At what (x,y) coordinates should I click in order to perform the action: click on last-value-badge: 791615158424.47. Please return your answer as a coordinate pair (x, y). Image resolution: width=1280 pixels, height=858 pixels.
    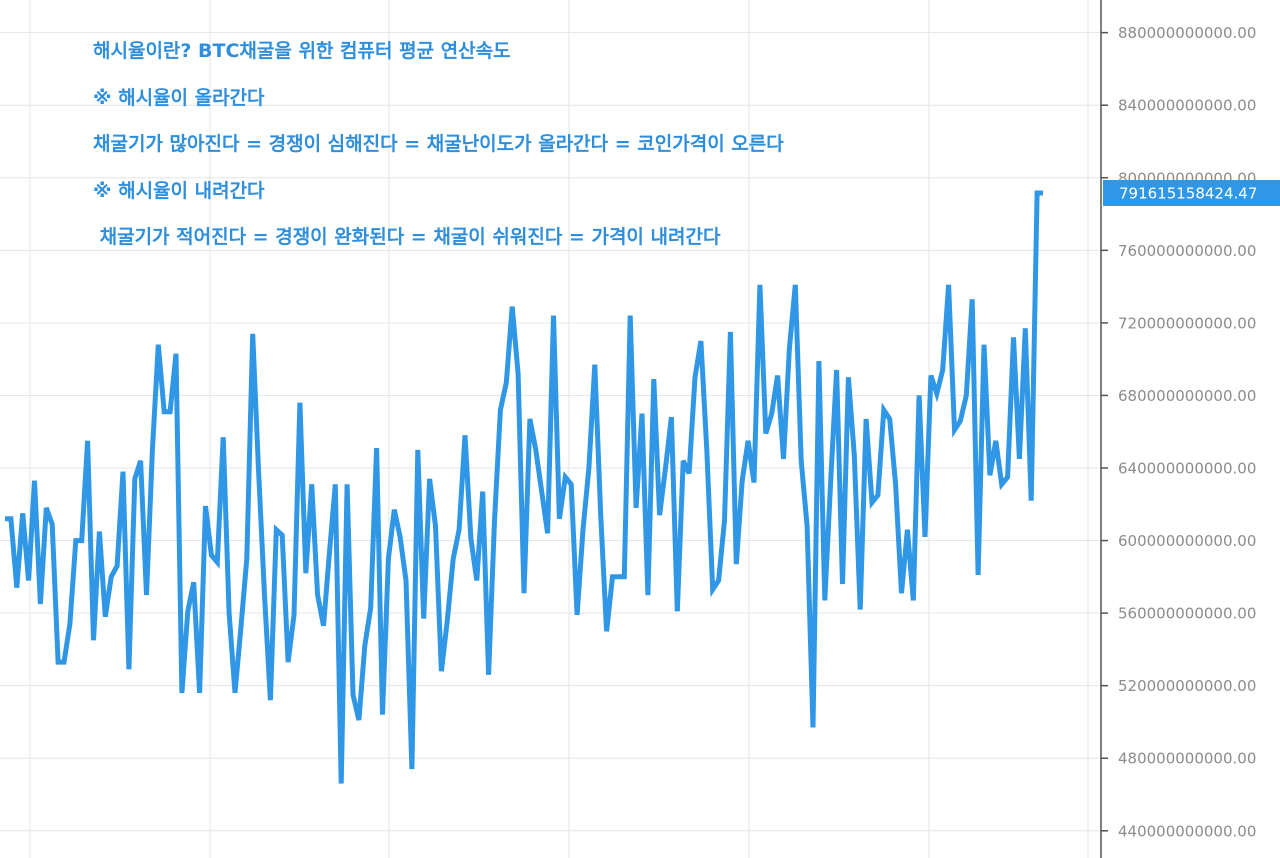
    Looking at the image, I should click on (1191, 192).